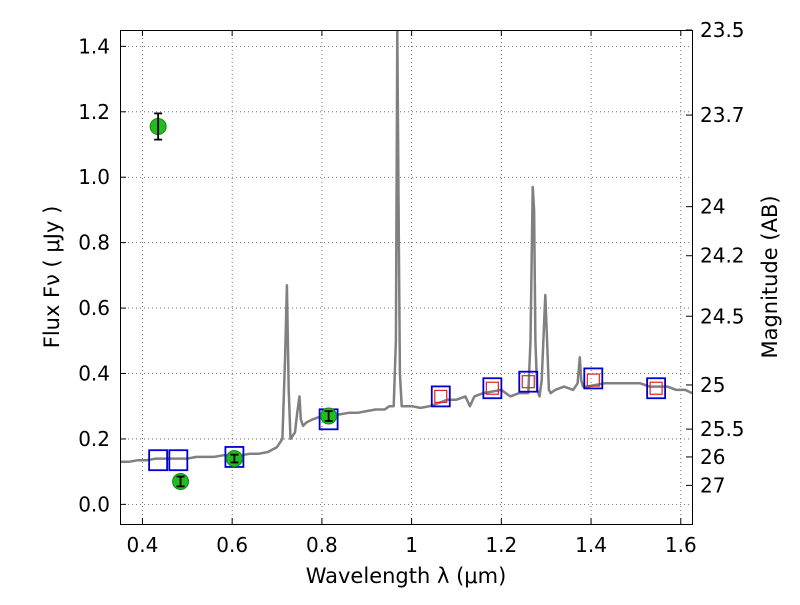  I want to click on x-tick-label: 1, so click(411, 545).